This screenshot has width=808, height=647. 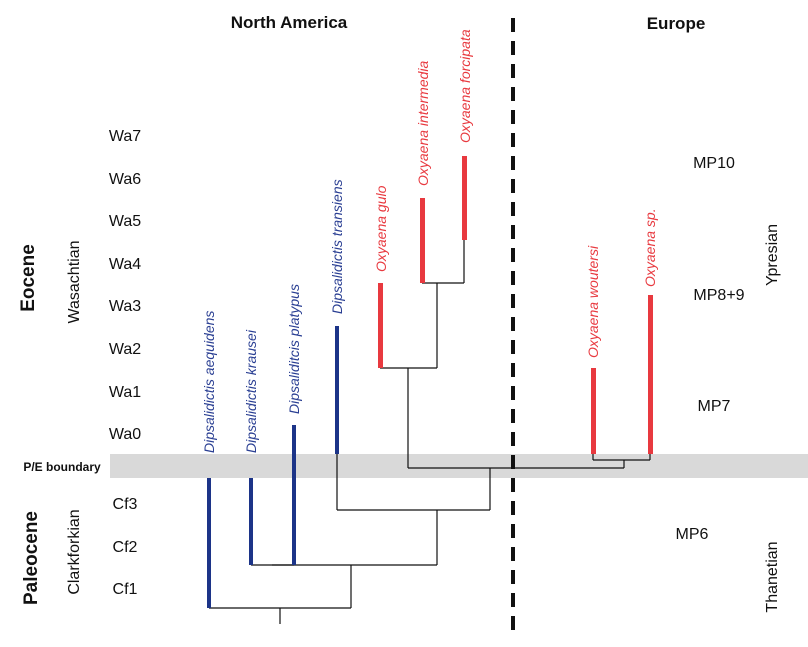 What do you see at coordinates (676, 23) in the screenshot?
I see `europe-header: Europe` at bounding box center [676, 23].